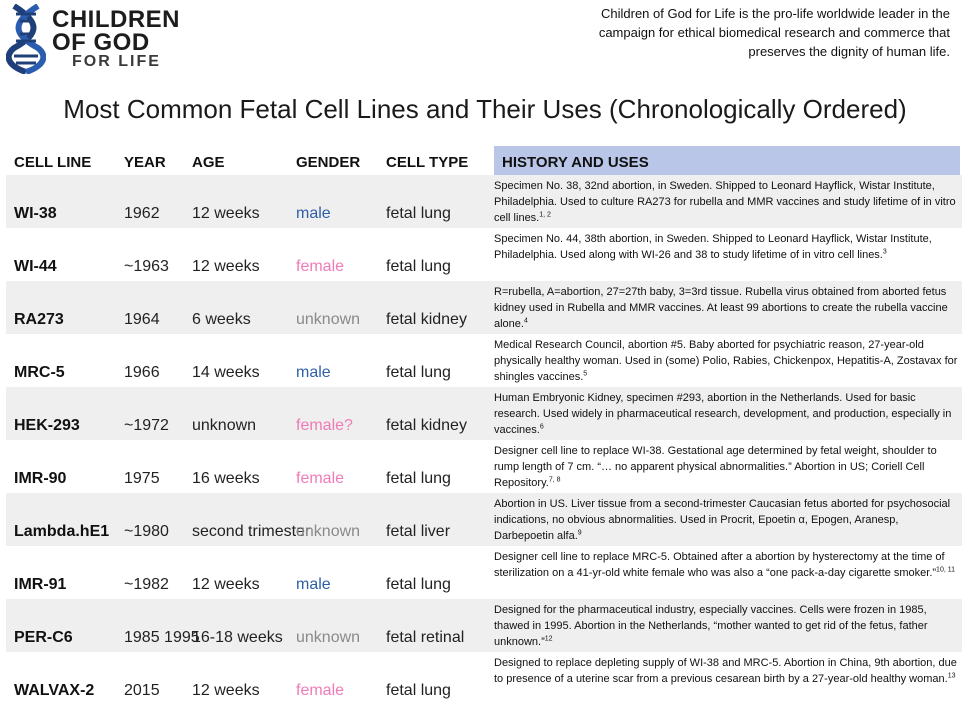 The width and height of the screenshot is (970, 720). Describe the element at coordinates (548, 639) in the screenshot. I see `footnote-ref: 12` at that location.